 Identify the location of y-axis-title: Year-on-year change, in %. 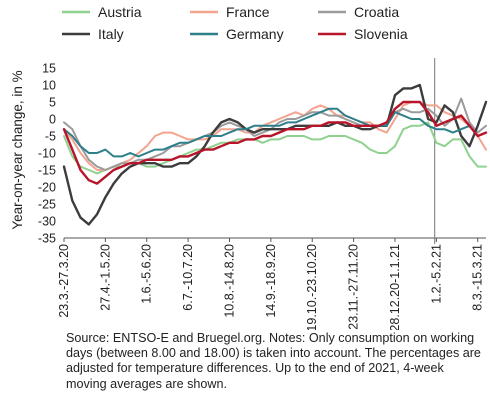
(17, 149).